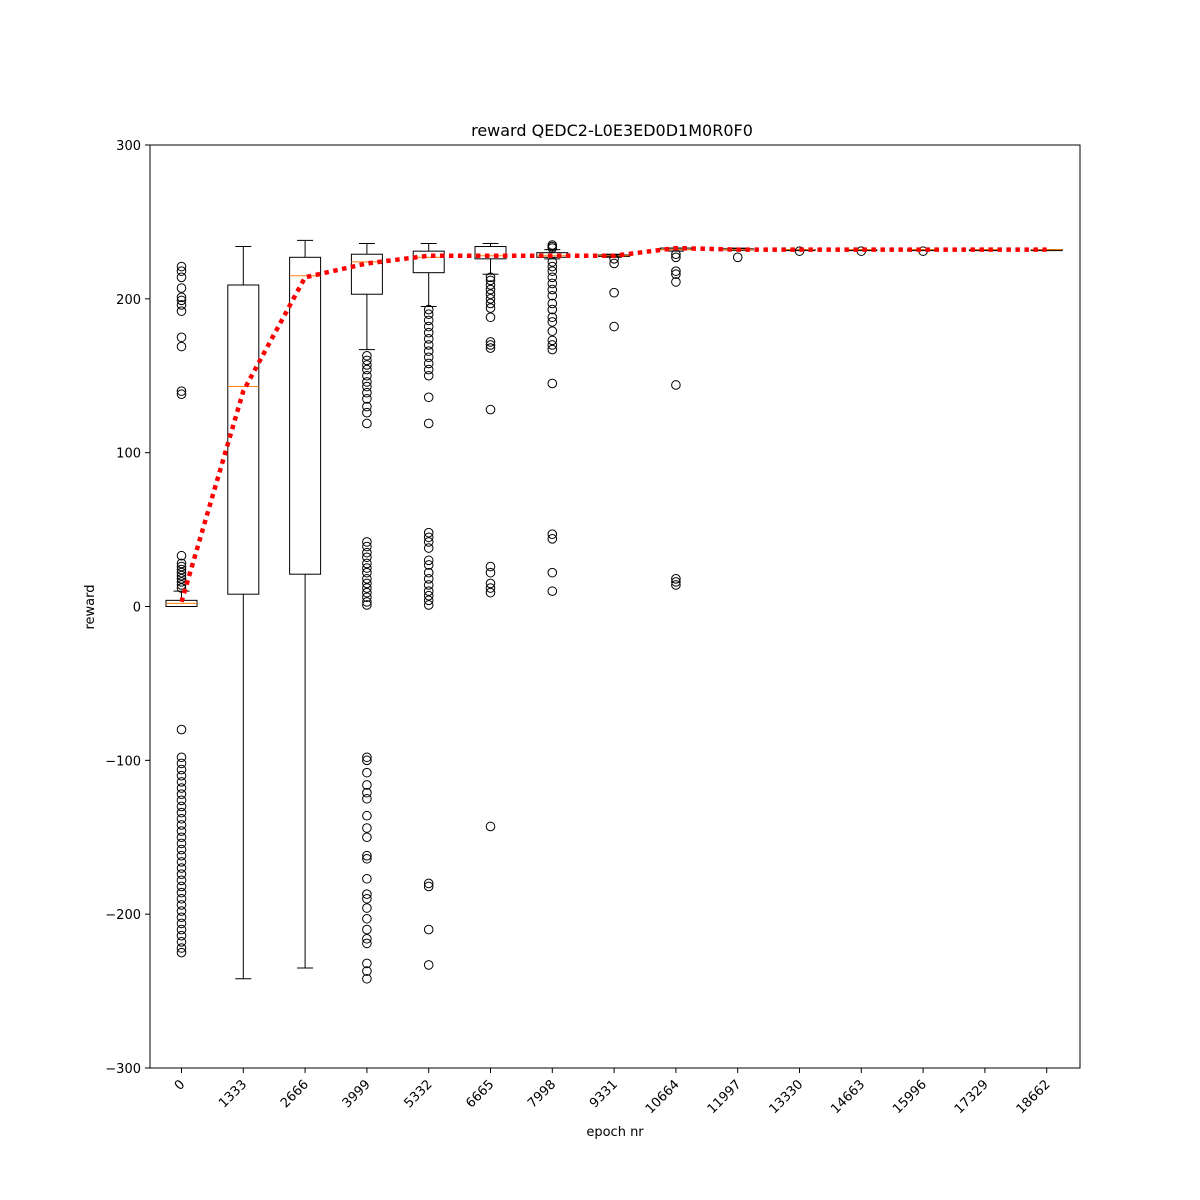 The image size is (1200, 1200). I want to click on x-axis-label: epoch nr, so click(615, 1132).